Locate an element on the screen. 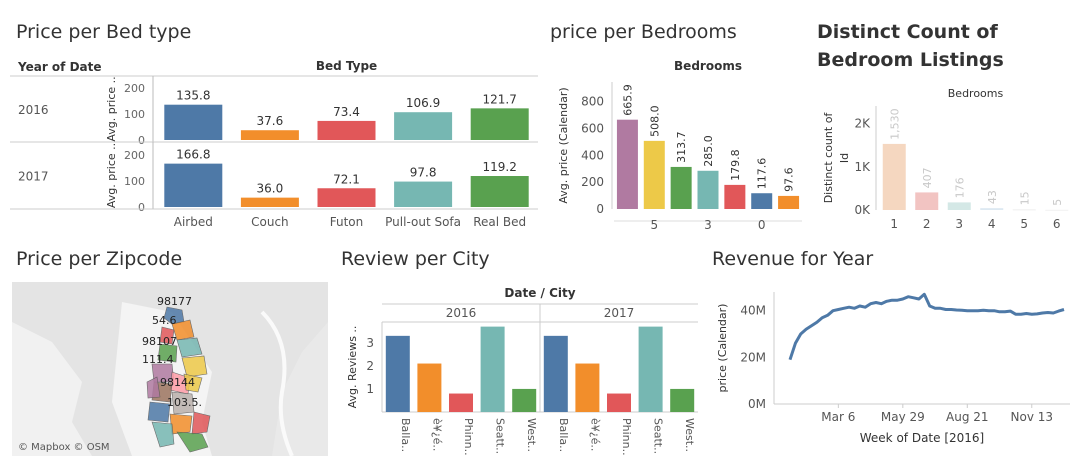 The image size is (1084, 470). y-tick: 0M is located at coordinates (757, 404).